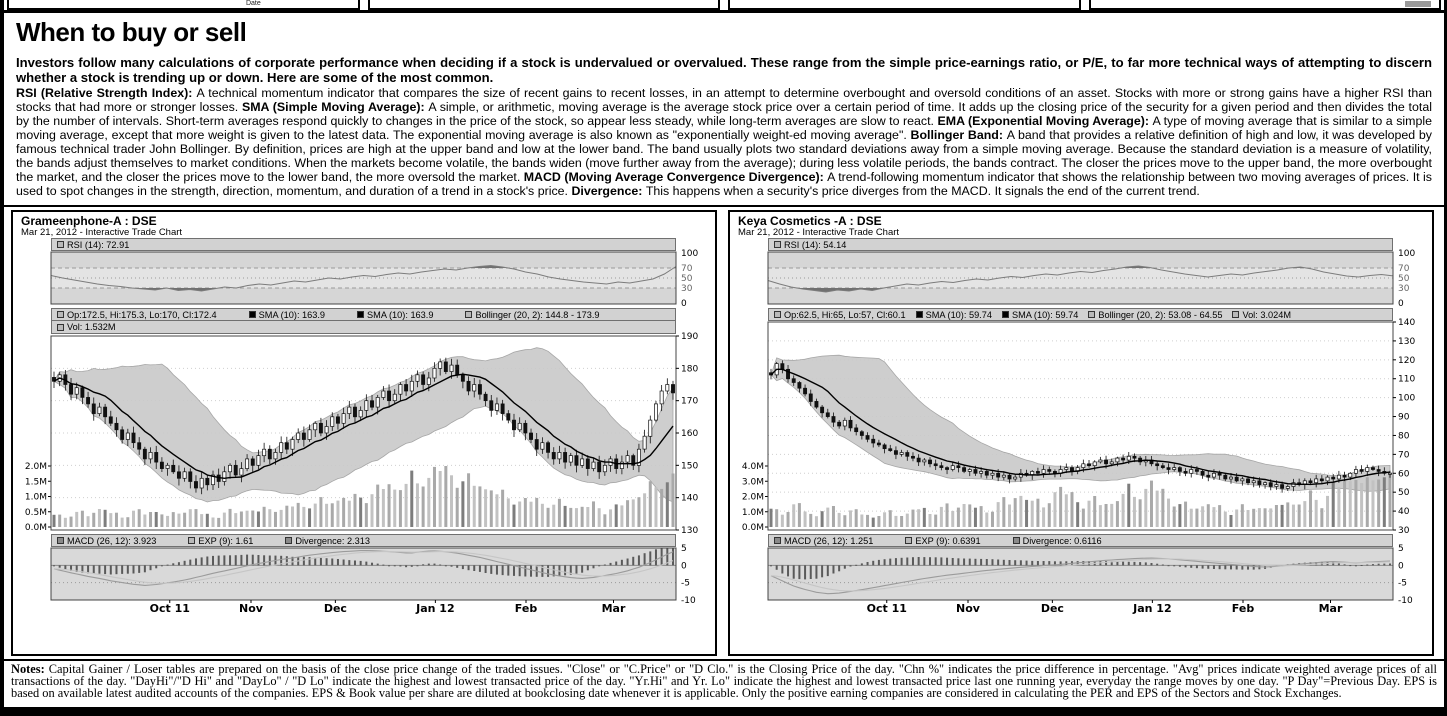 This screenshot has width=1447, height=716. Describe the element at coordinates (689, 466) in the screenshot. I see `svg-text: 150` at that location.